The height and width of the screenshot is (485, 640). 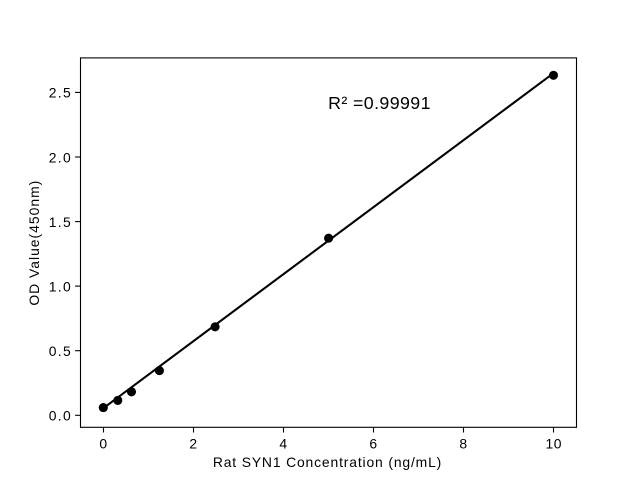 What do you see at coordinates (103, 443) in the screenshot?
I see `svg-text: 0` at bounding box center [103, 443].